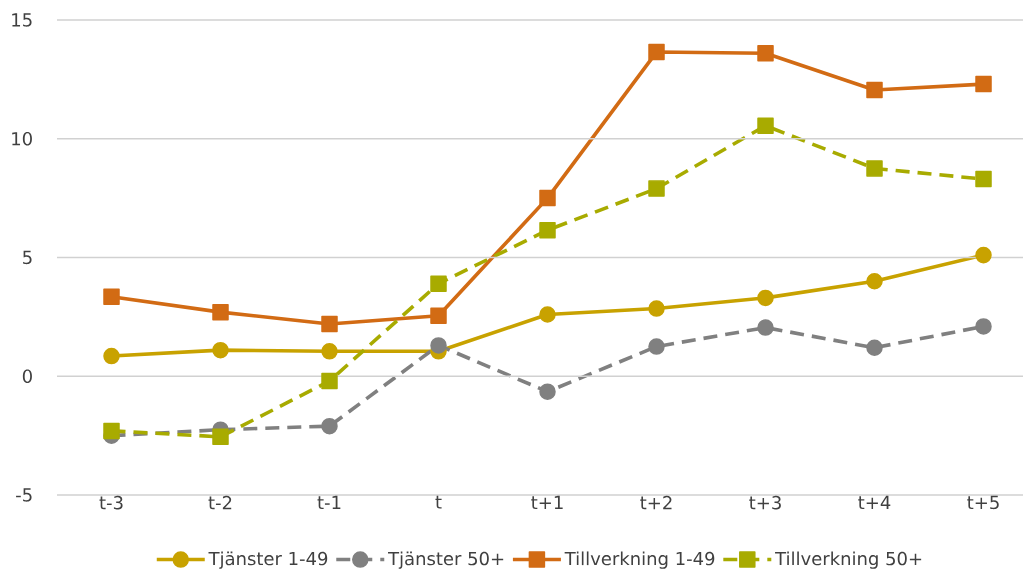 The height and width of the screenshot is (575, 1023). What do you see at coordinates (268, 560) in the screenshot?
I see `legend-label: Tjänster 1-49` at bounding box center [268, 560].